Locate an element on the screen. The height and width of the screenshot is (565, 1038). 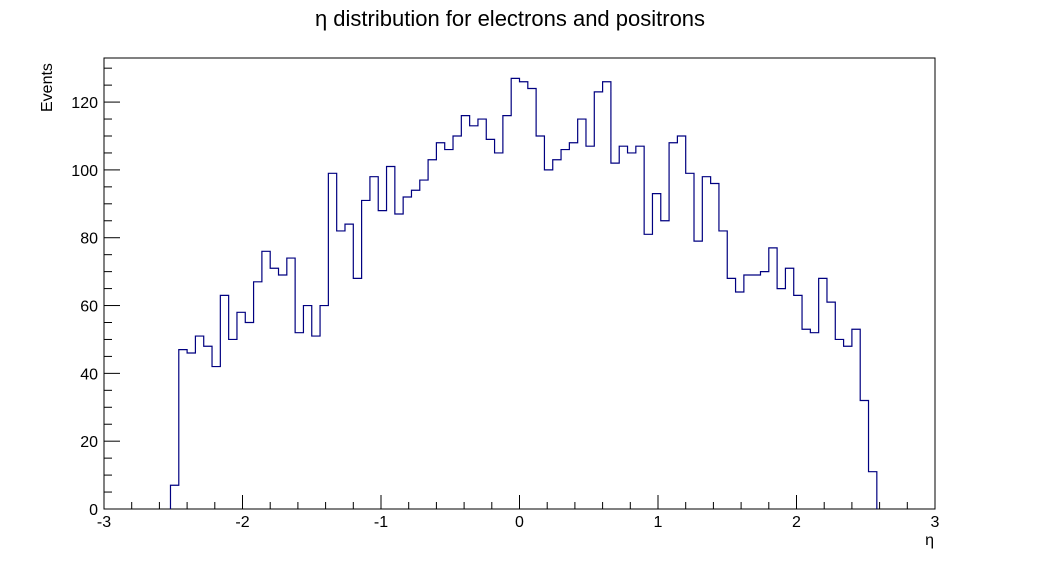
y-axis-label: Events is located at coordinates (47, 87).